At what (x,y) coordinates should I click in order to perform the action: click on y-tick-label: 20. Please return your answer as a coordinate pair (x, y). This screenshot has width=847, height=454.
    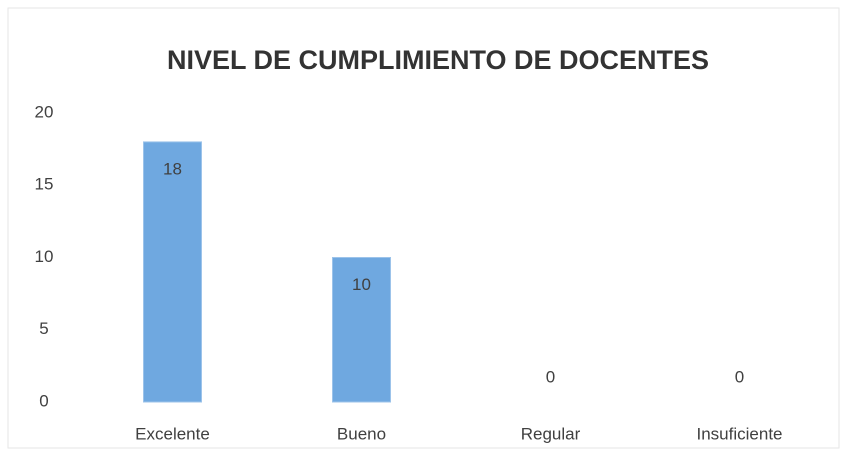
    Looking at the image, I should click on (44, 111).